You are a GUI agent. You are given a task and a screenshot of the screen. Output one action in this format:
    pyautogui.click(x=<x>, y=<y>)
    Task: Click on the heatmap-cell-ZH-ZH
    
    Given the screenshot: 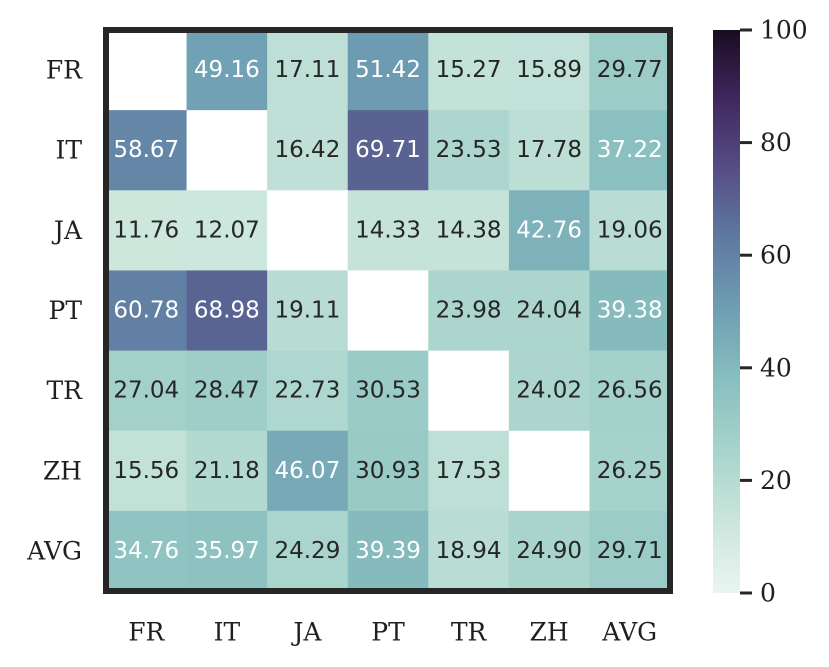 What is the action you would take?
    pyautogui.click(x=549, y=471)
    